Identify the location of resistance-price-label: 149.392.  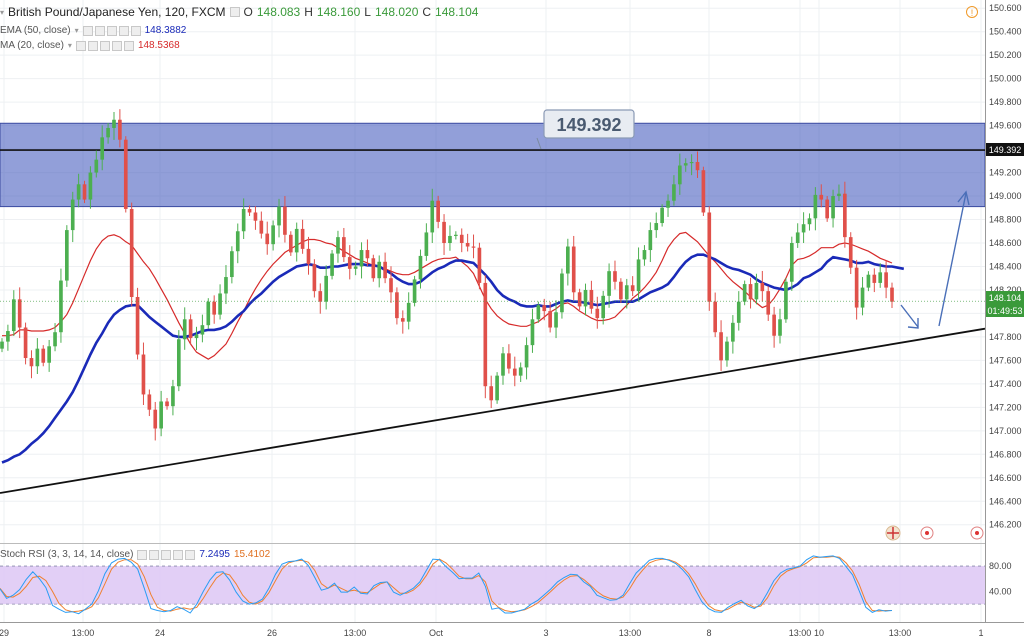
(1005, 150).